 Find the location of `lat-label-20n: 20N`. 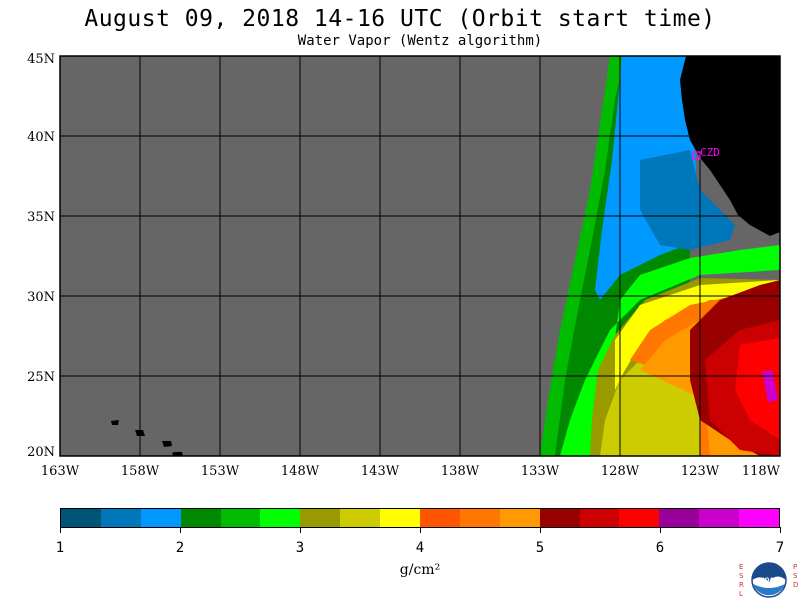

lat-label-20n: 20N is located at coordinates (41, 452).